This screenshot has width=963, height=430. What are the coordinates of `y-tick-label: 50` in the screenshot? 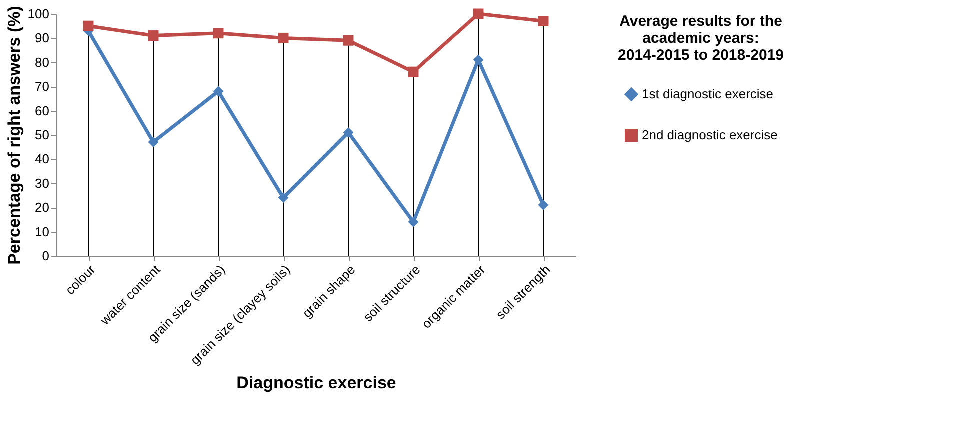 It's located at (42, 135).